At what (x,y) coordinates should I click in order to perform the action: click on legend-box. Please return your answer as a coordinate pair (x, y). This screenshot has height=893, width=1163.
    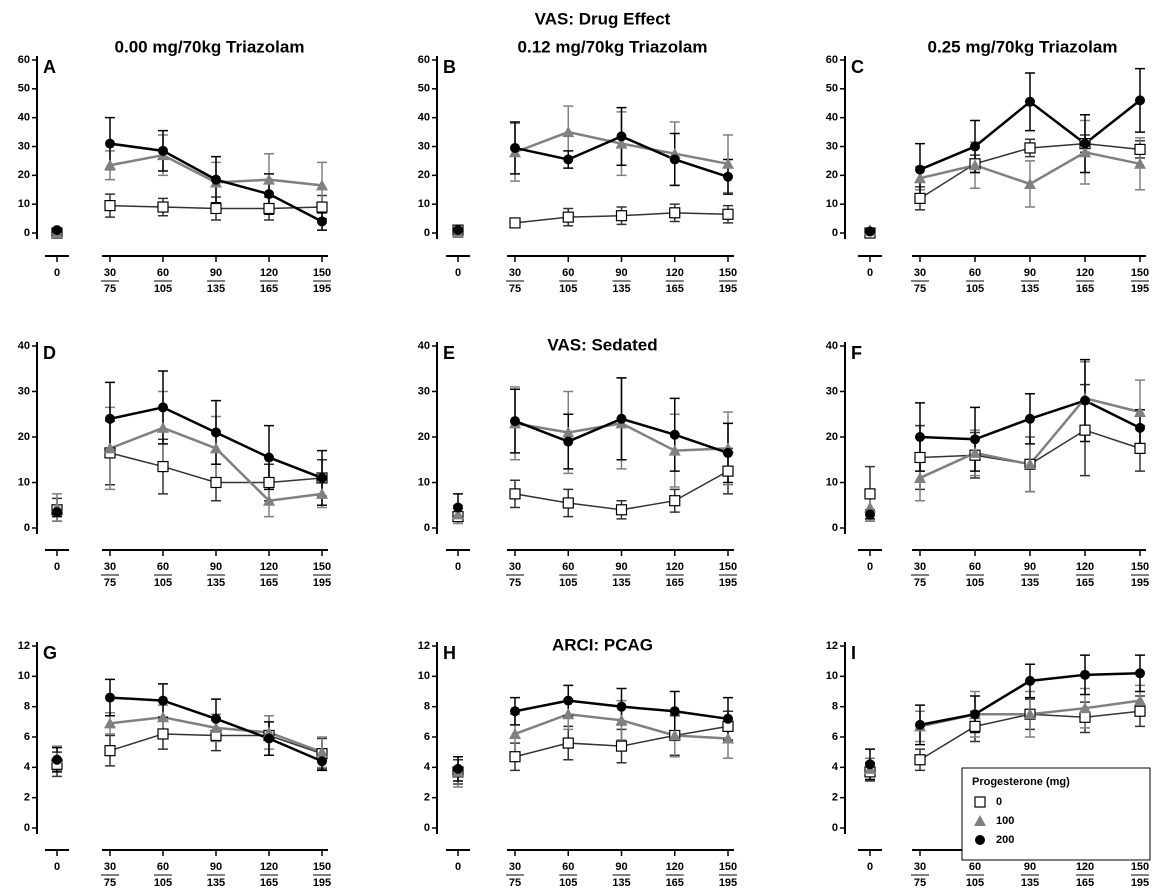
    Looking at the image, I should click on (1056, 814).